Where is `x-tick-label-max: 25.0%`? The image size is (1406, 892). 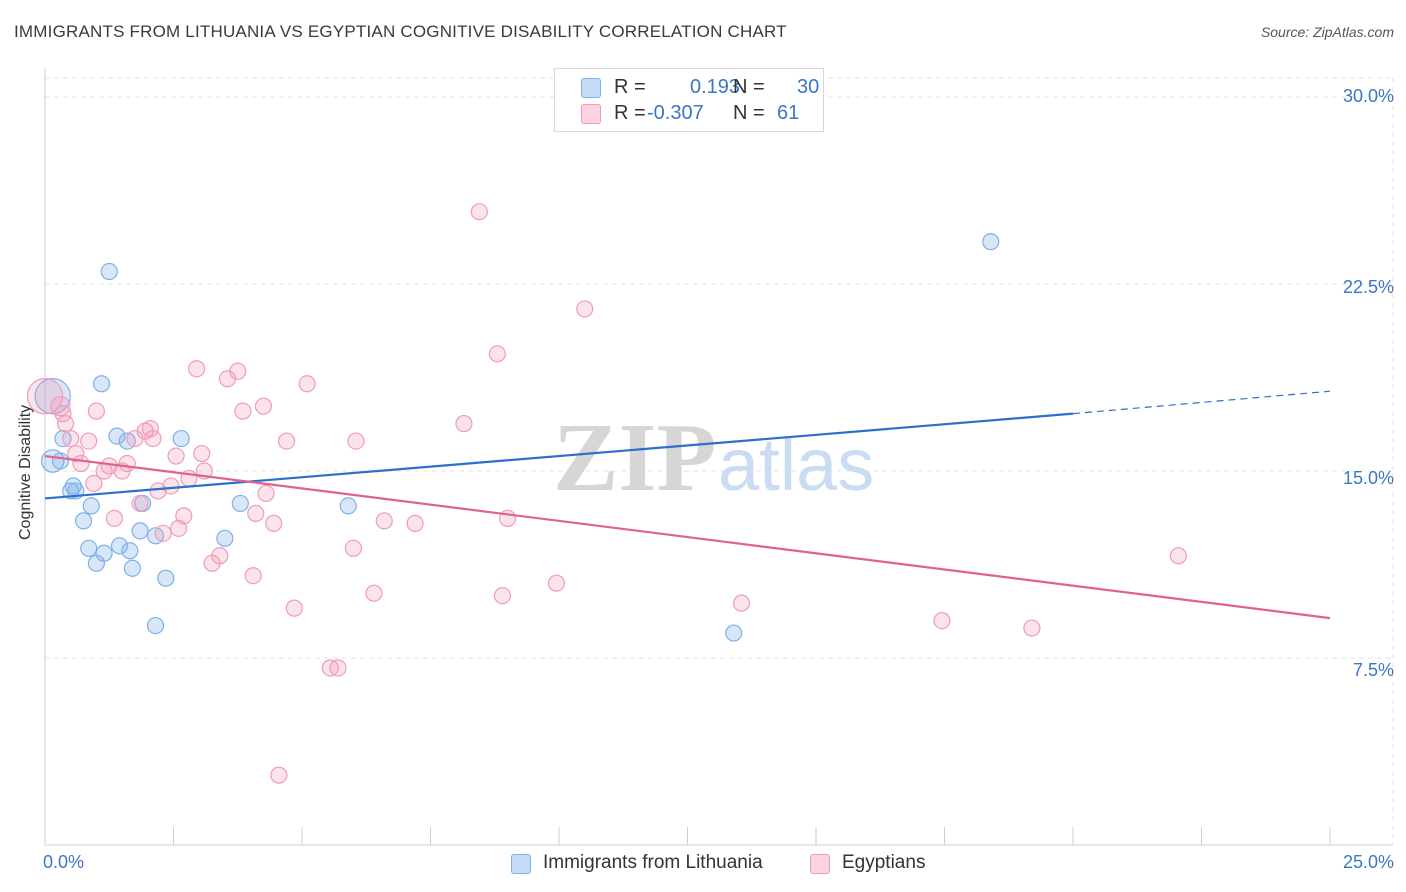
x-tick-label-max: 25.0% is located at coordinates (1368, 862).